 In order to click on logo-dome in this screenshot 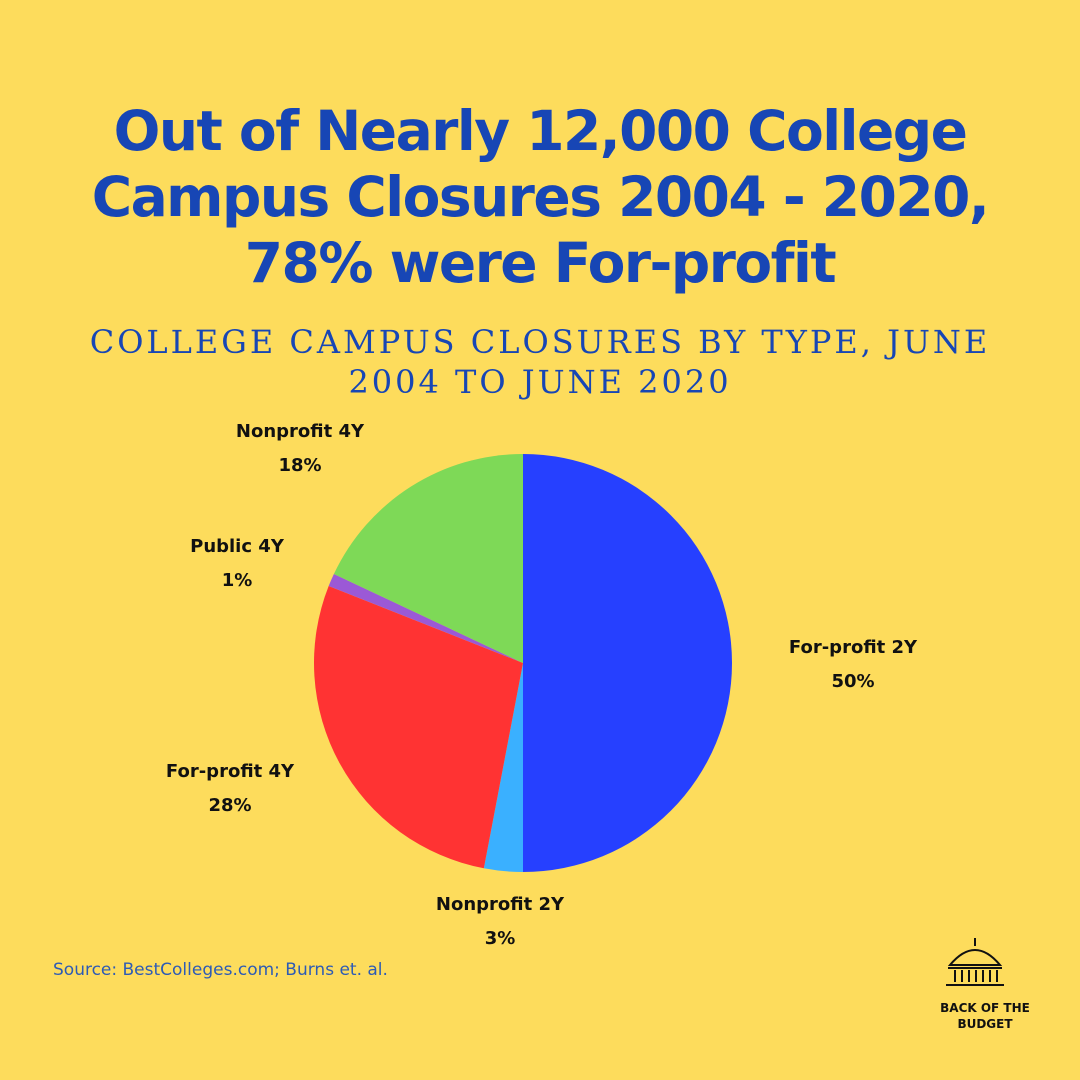, I will do `click(975, 962)`.